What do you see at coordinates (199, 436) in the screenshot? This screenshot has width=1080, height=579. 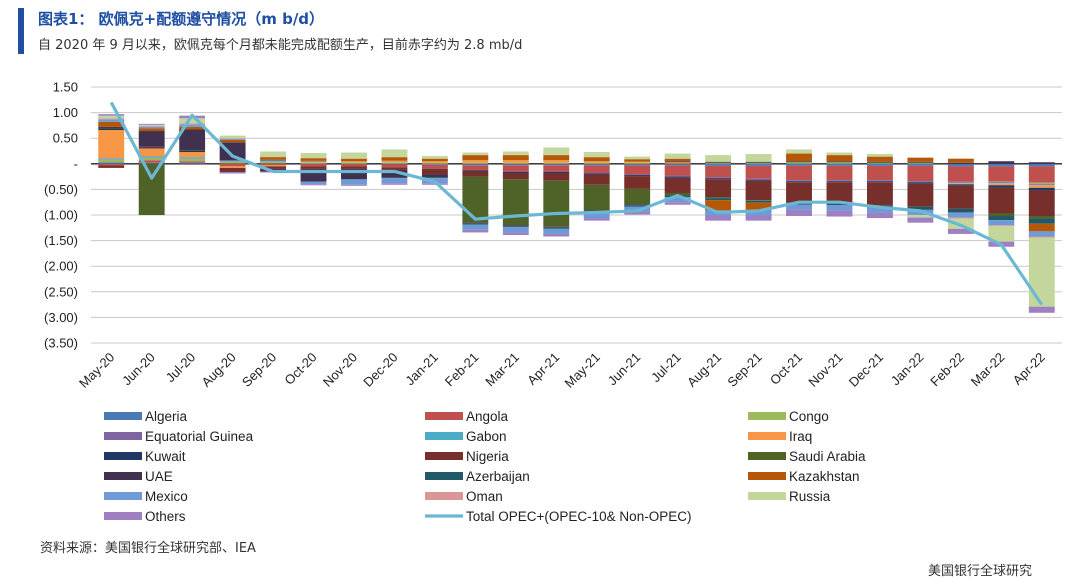 I see `legend-label: Equatorial Guinea` at bounding box center [199, 436].